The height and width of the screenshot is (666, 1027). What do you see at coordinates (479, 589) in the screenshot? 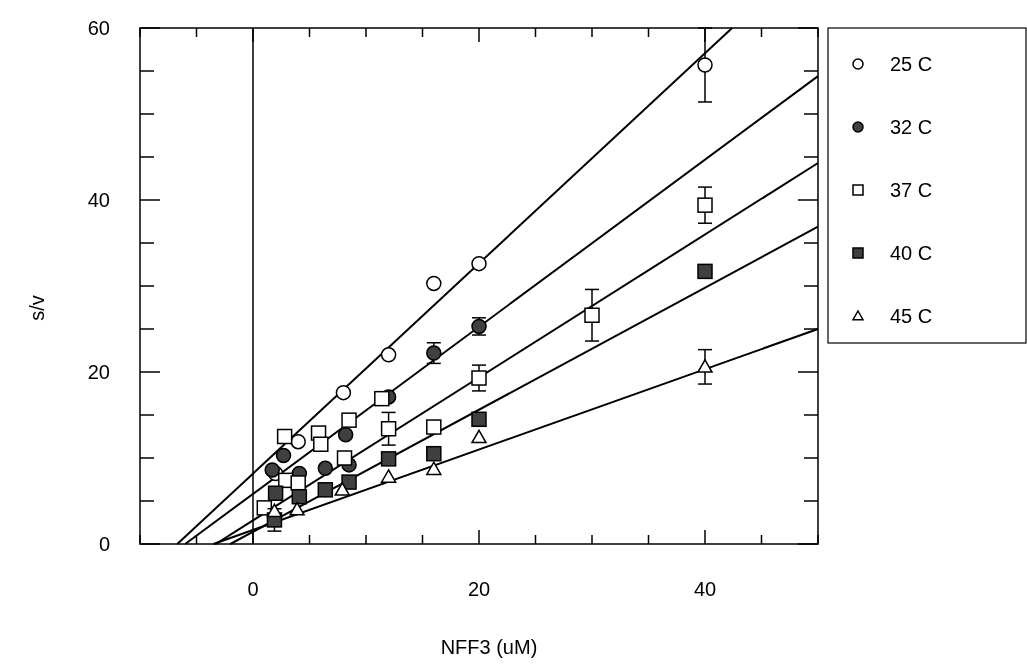
I see `x-tick-label: 20` at bounding box center [479, 589].